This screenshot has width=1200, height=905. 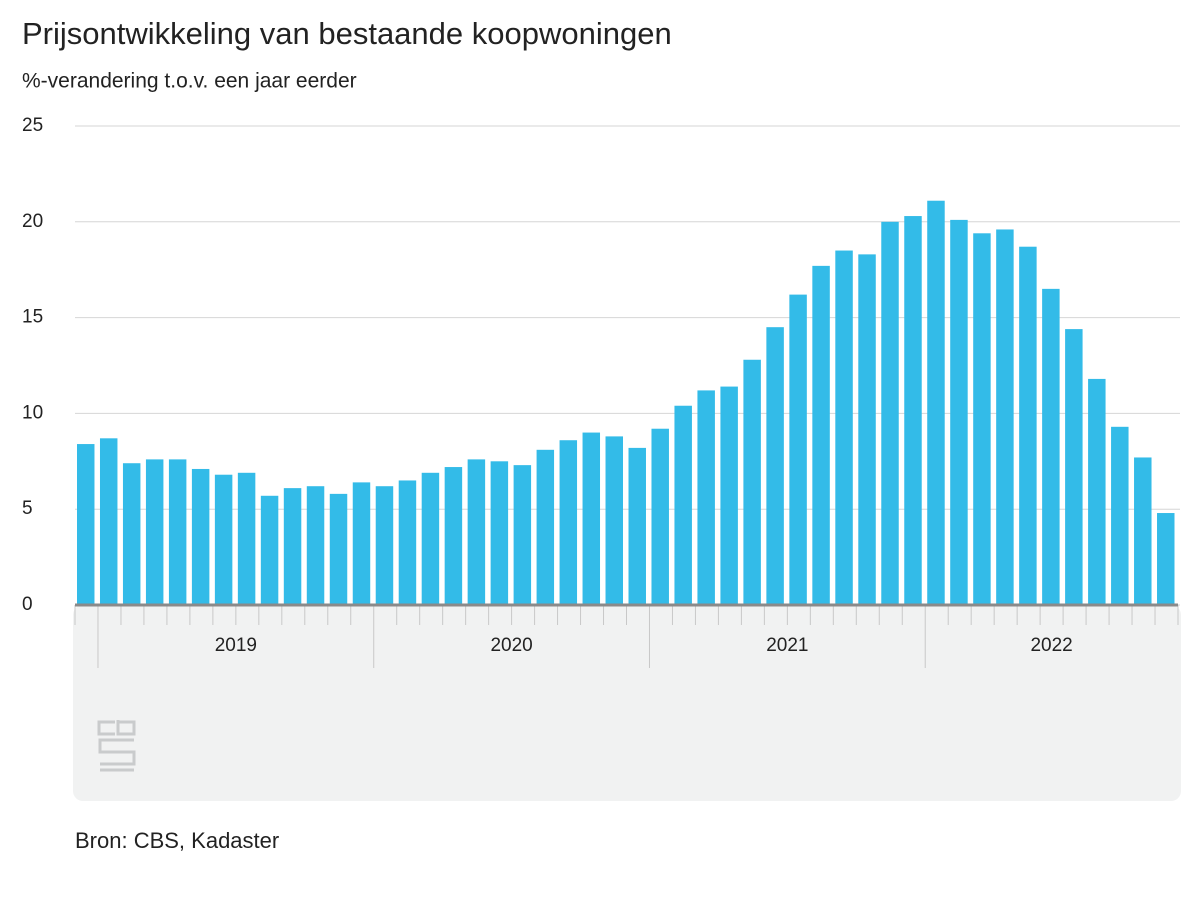 What do you see at coordinates (236, 645) in the screenshot?
I see `x-group-label: 2019` at bounding box center [236, 645].